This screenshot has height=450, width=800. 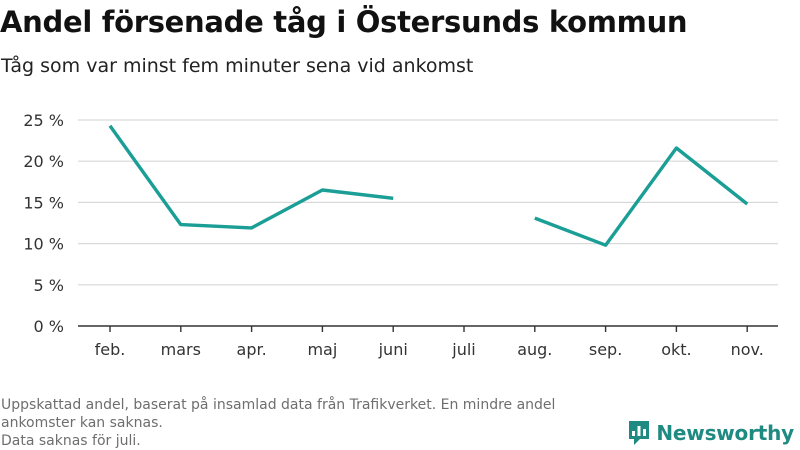 What do you see at coordinates (43, 161) in the screenshot?
I see `y-tick-label: 20 %` at bounding box center [43, 161].